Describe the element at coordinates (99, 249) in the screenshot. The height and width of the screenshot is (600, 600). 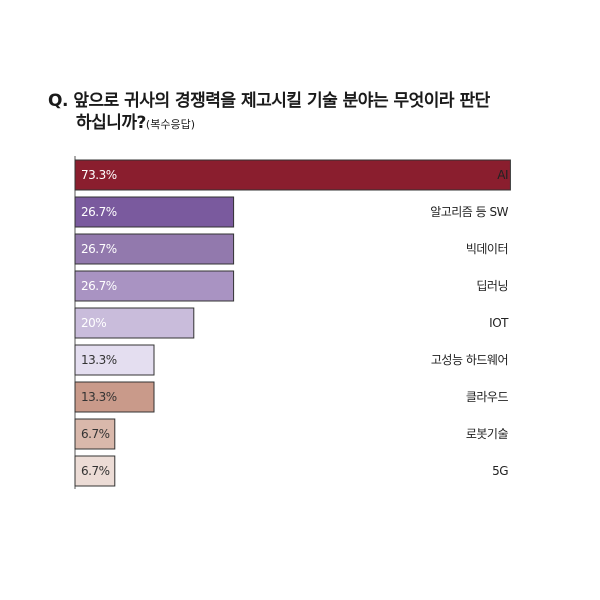
I see `bar-value-label-2: 26.7%` at that location.